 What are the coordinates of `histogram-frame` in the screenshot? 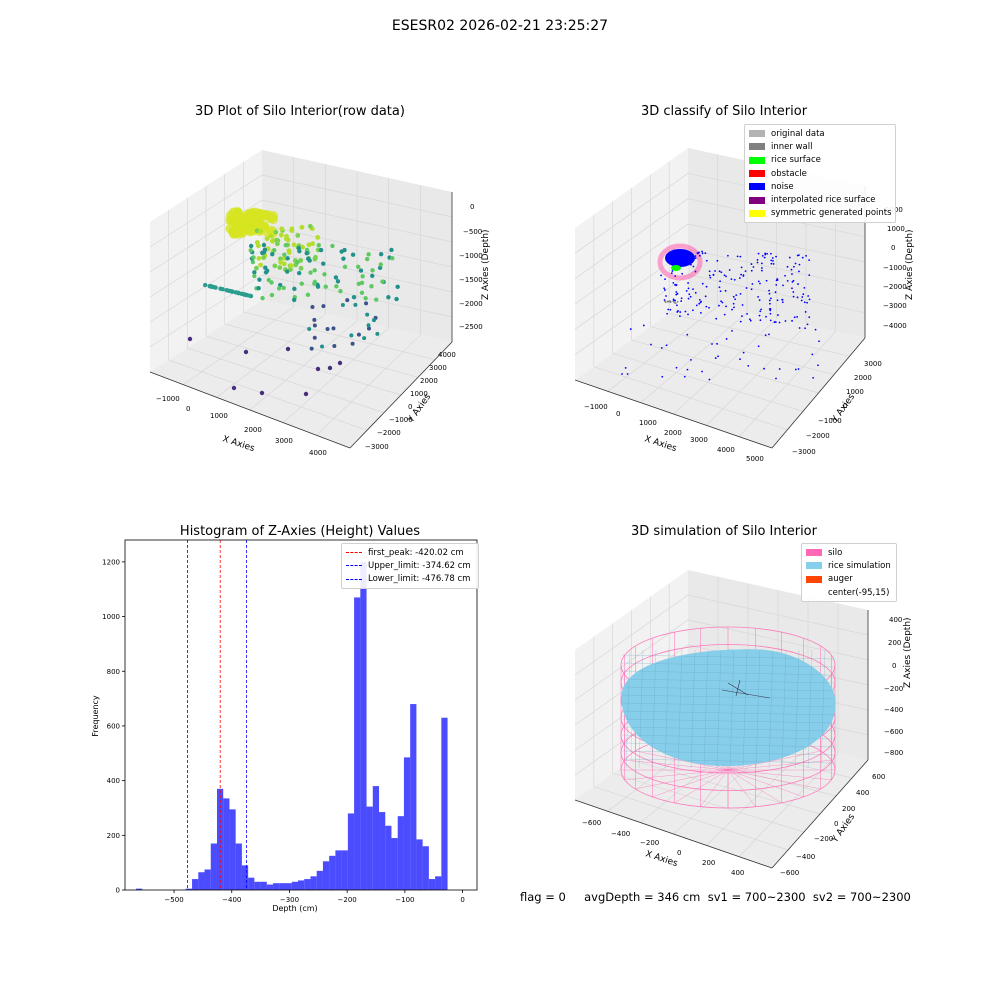 It's located at (301, 715).